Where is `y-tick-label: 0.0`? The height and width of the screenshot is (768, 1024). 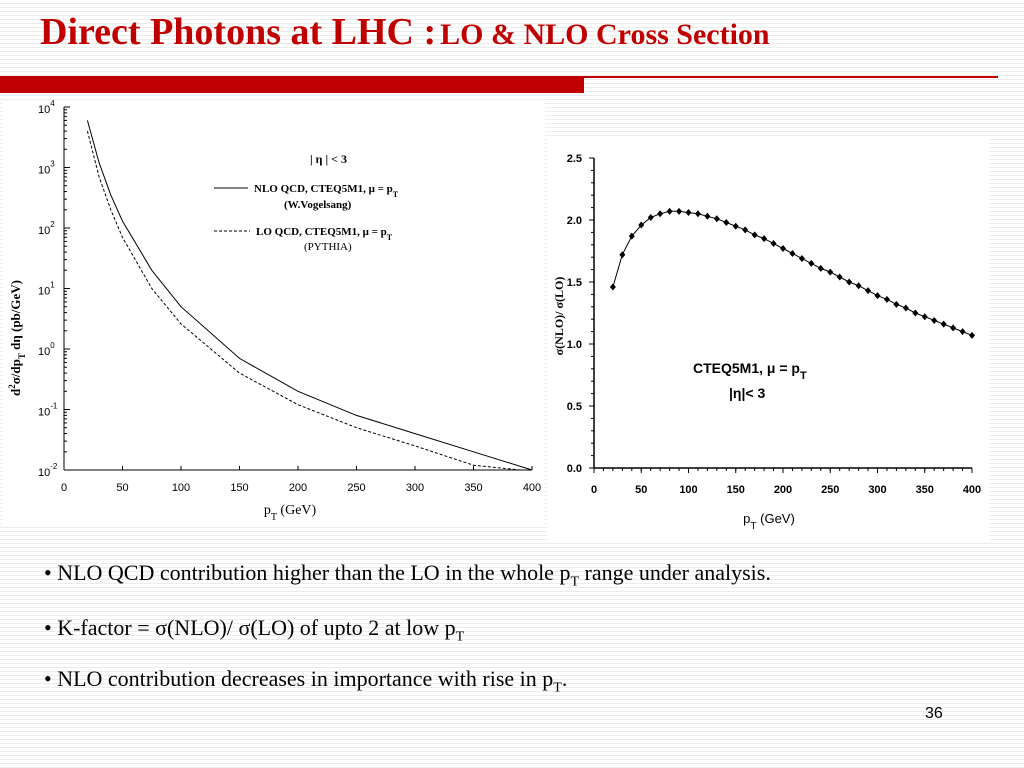 y-tick-label: 0.0 is located at coordinates (574, 469).